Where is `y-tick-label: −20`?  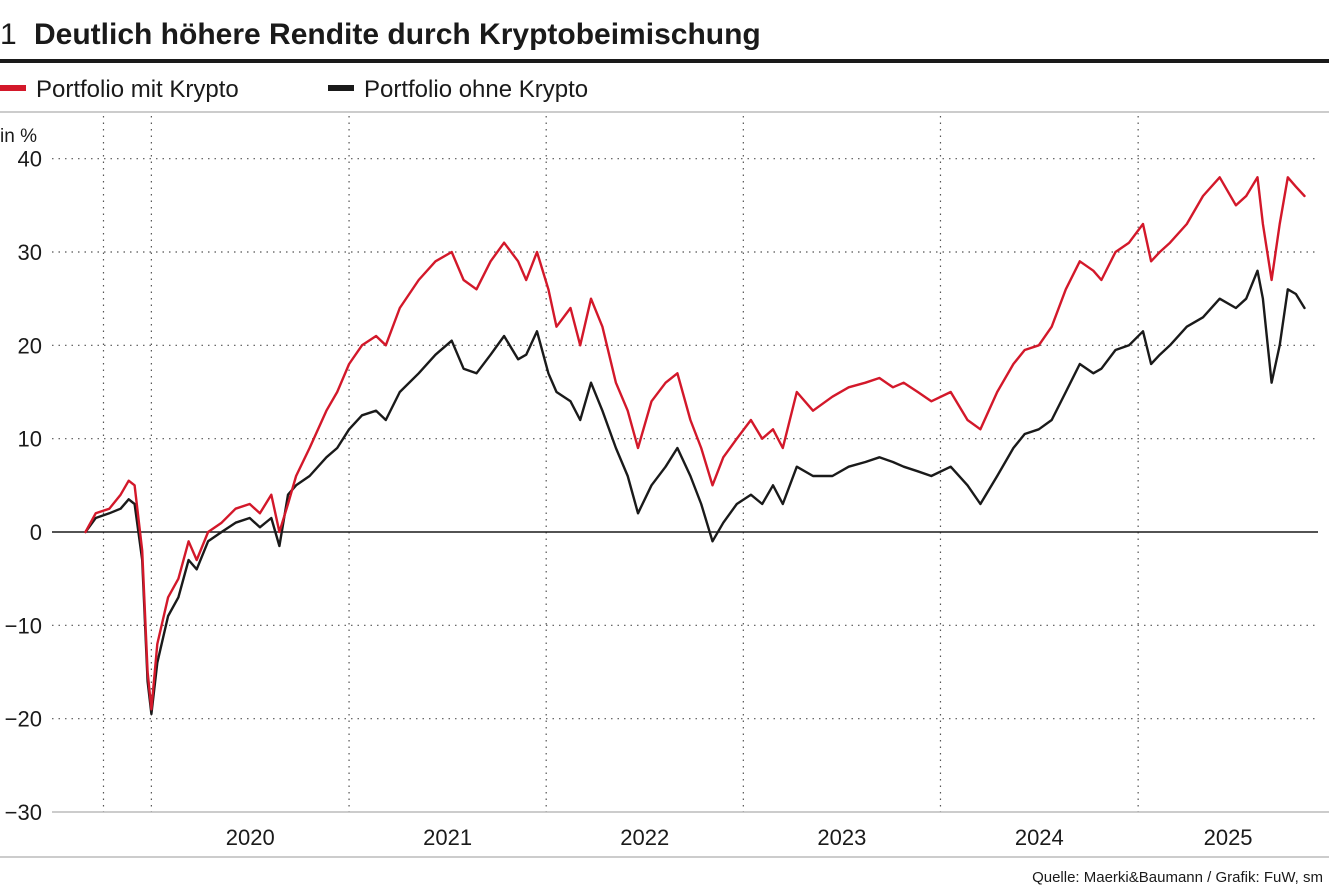
y-tick-label: −20 is located at coordinates (23, 719).